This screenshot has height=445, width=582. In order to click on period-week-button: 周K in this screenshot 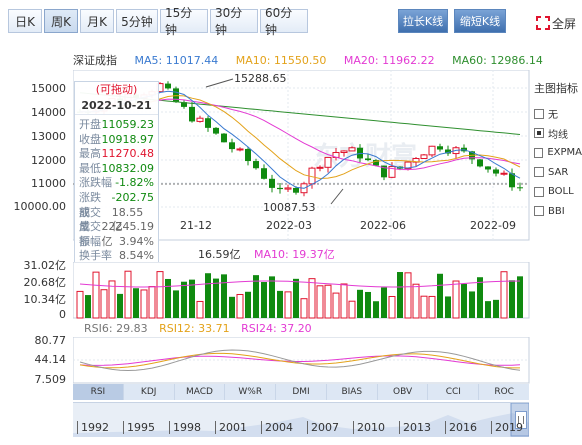, I will do `click(61, 21)`.